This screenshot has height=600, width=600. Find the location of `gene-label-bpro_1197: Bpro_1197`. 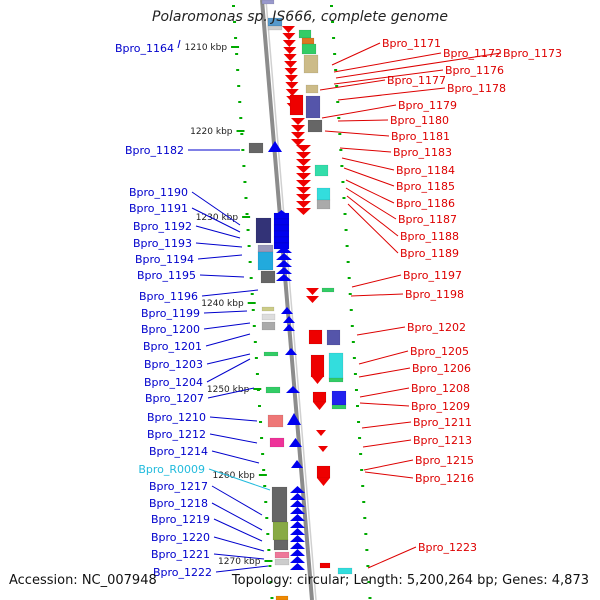

gene-label-bpro_1197: Bpro_1197 is located at coordinates (432, 275).